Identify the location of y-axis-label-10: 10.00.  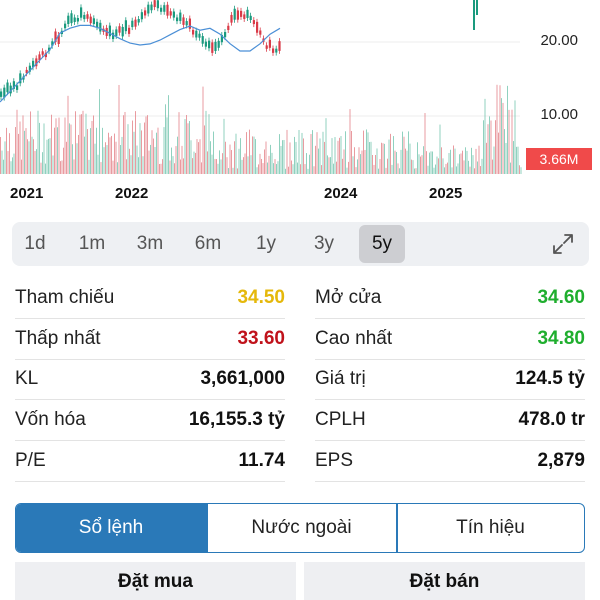
(559, 114).